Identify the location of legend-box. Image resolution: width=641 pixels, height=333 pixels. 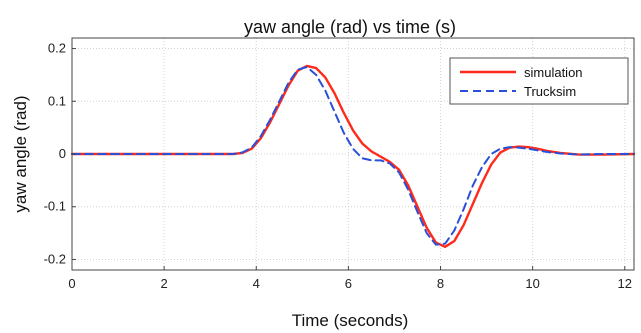
(539, 81).